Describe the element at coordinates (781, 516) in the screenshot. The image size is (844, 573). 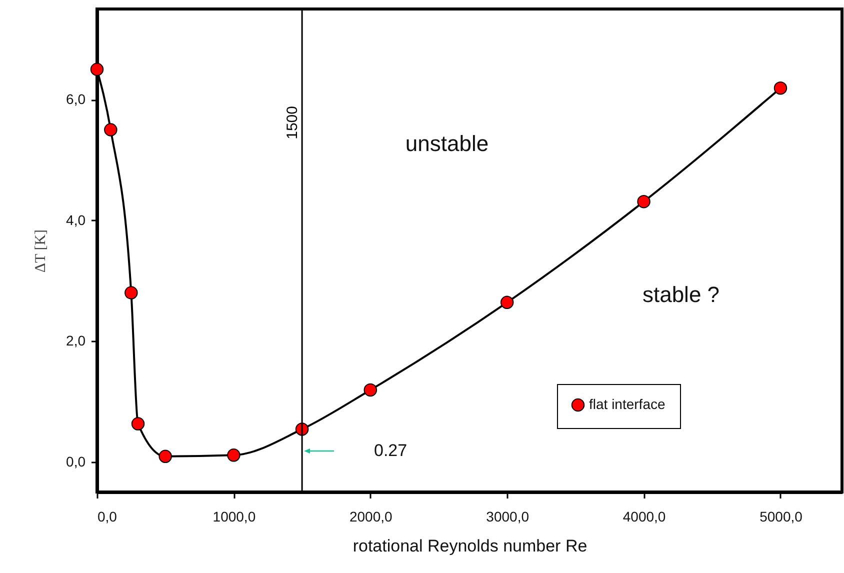
I see `x-tick-label: 5000,0` at that location.